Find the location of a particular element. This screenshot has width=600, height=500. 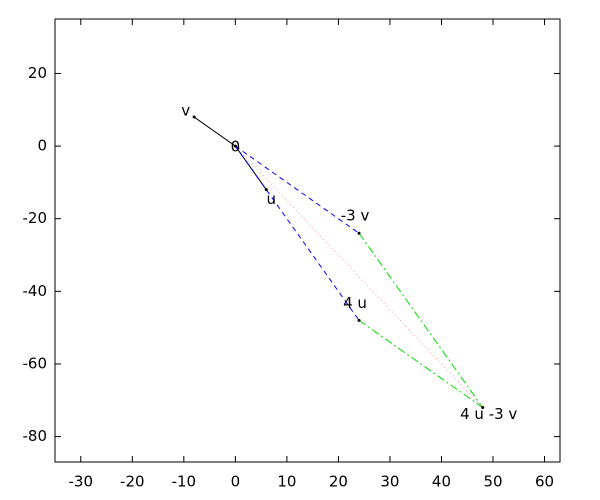

point-label: -3 v is located at coordinates (355, 216).